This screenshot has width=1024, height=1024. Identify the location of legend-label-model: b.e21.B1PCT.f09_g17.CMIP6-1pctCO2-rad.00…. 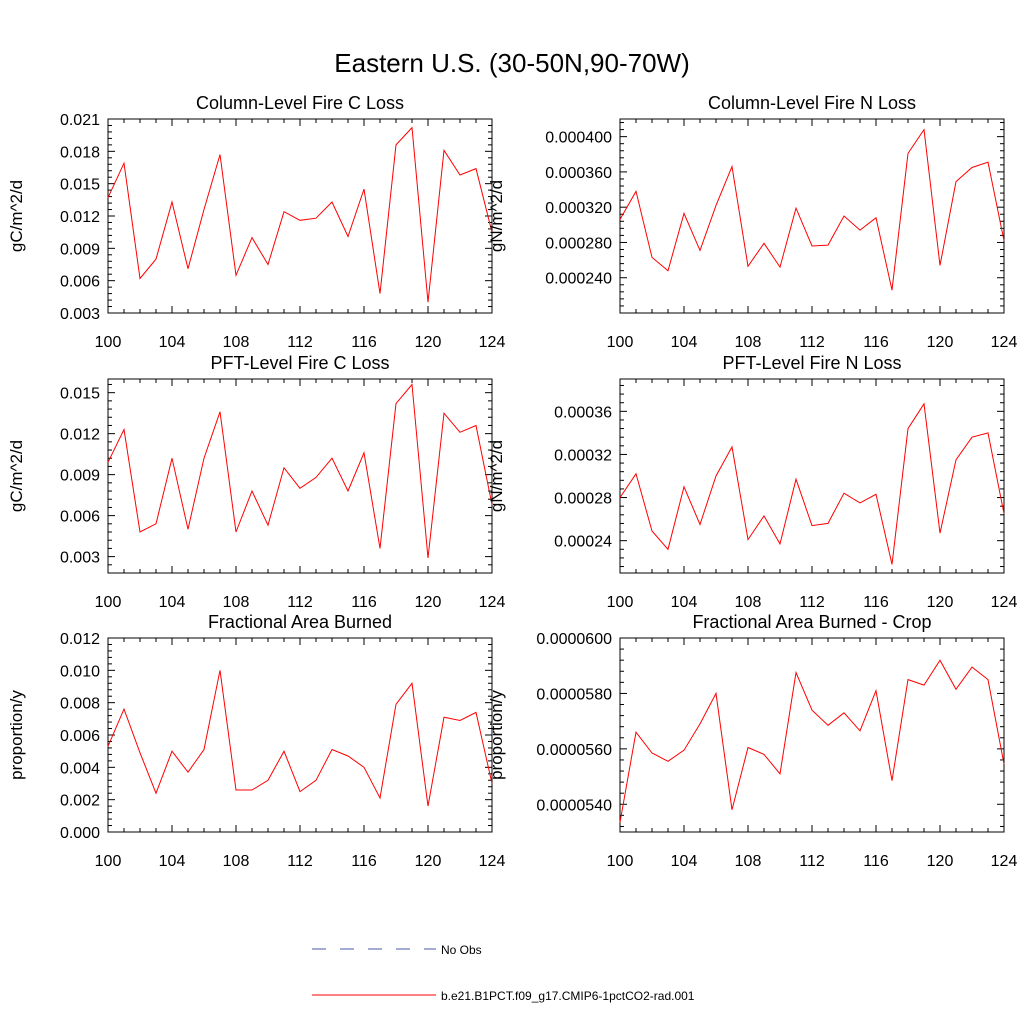
(568, 996).